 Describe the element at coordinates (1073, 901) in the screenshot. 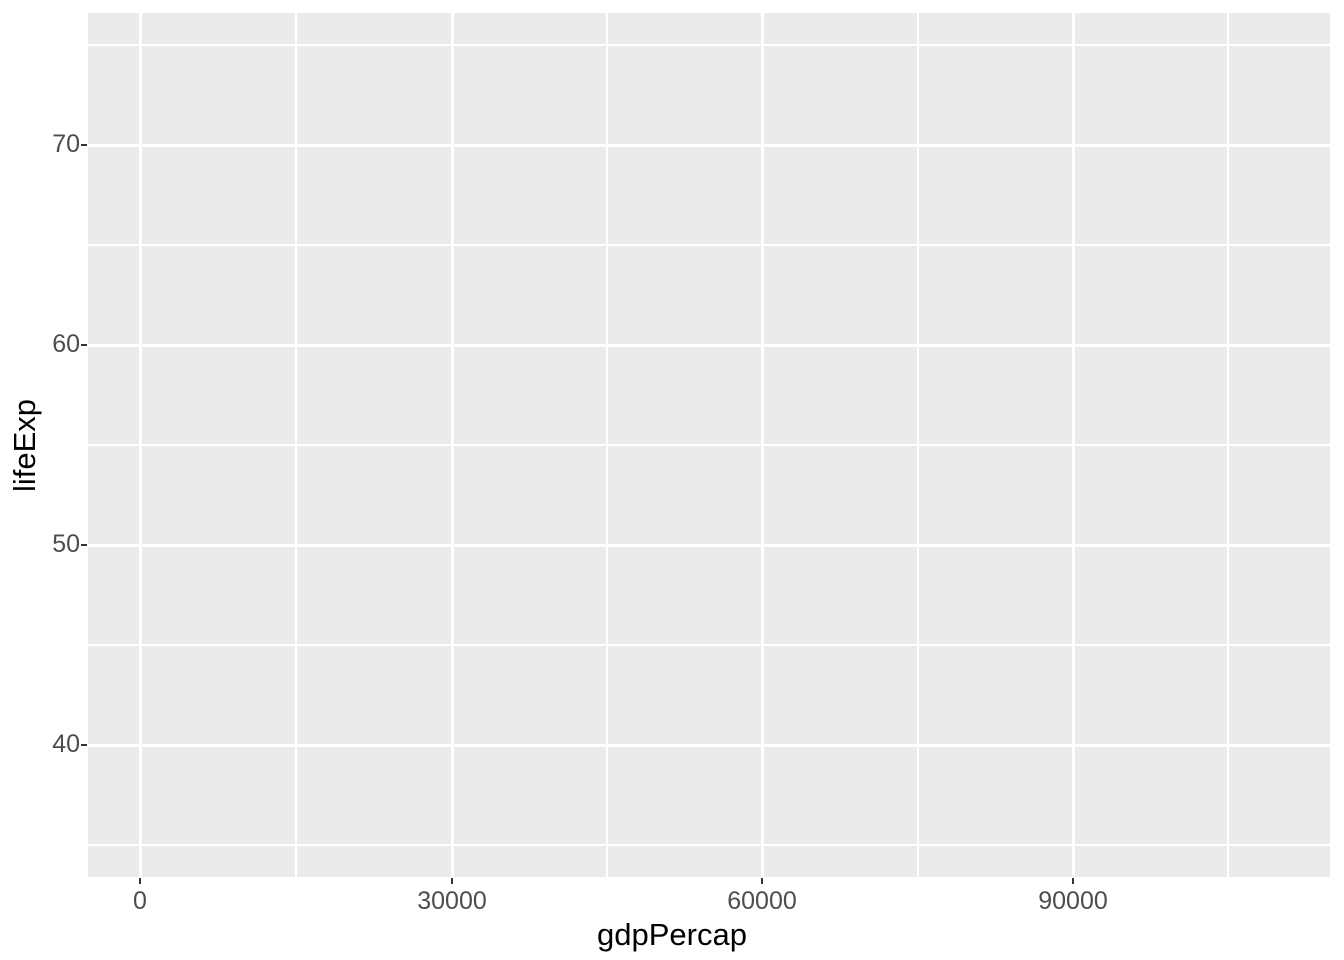

I see `x-axis-tick-label: 90000` at that location.